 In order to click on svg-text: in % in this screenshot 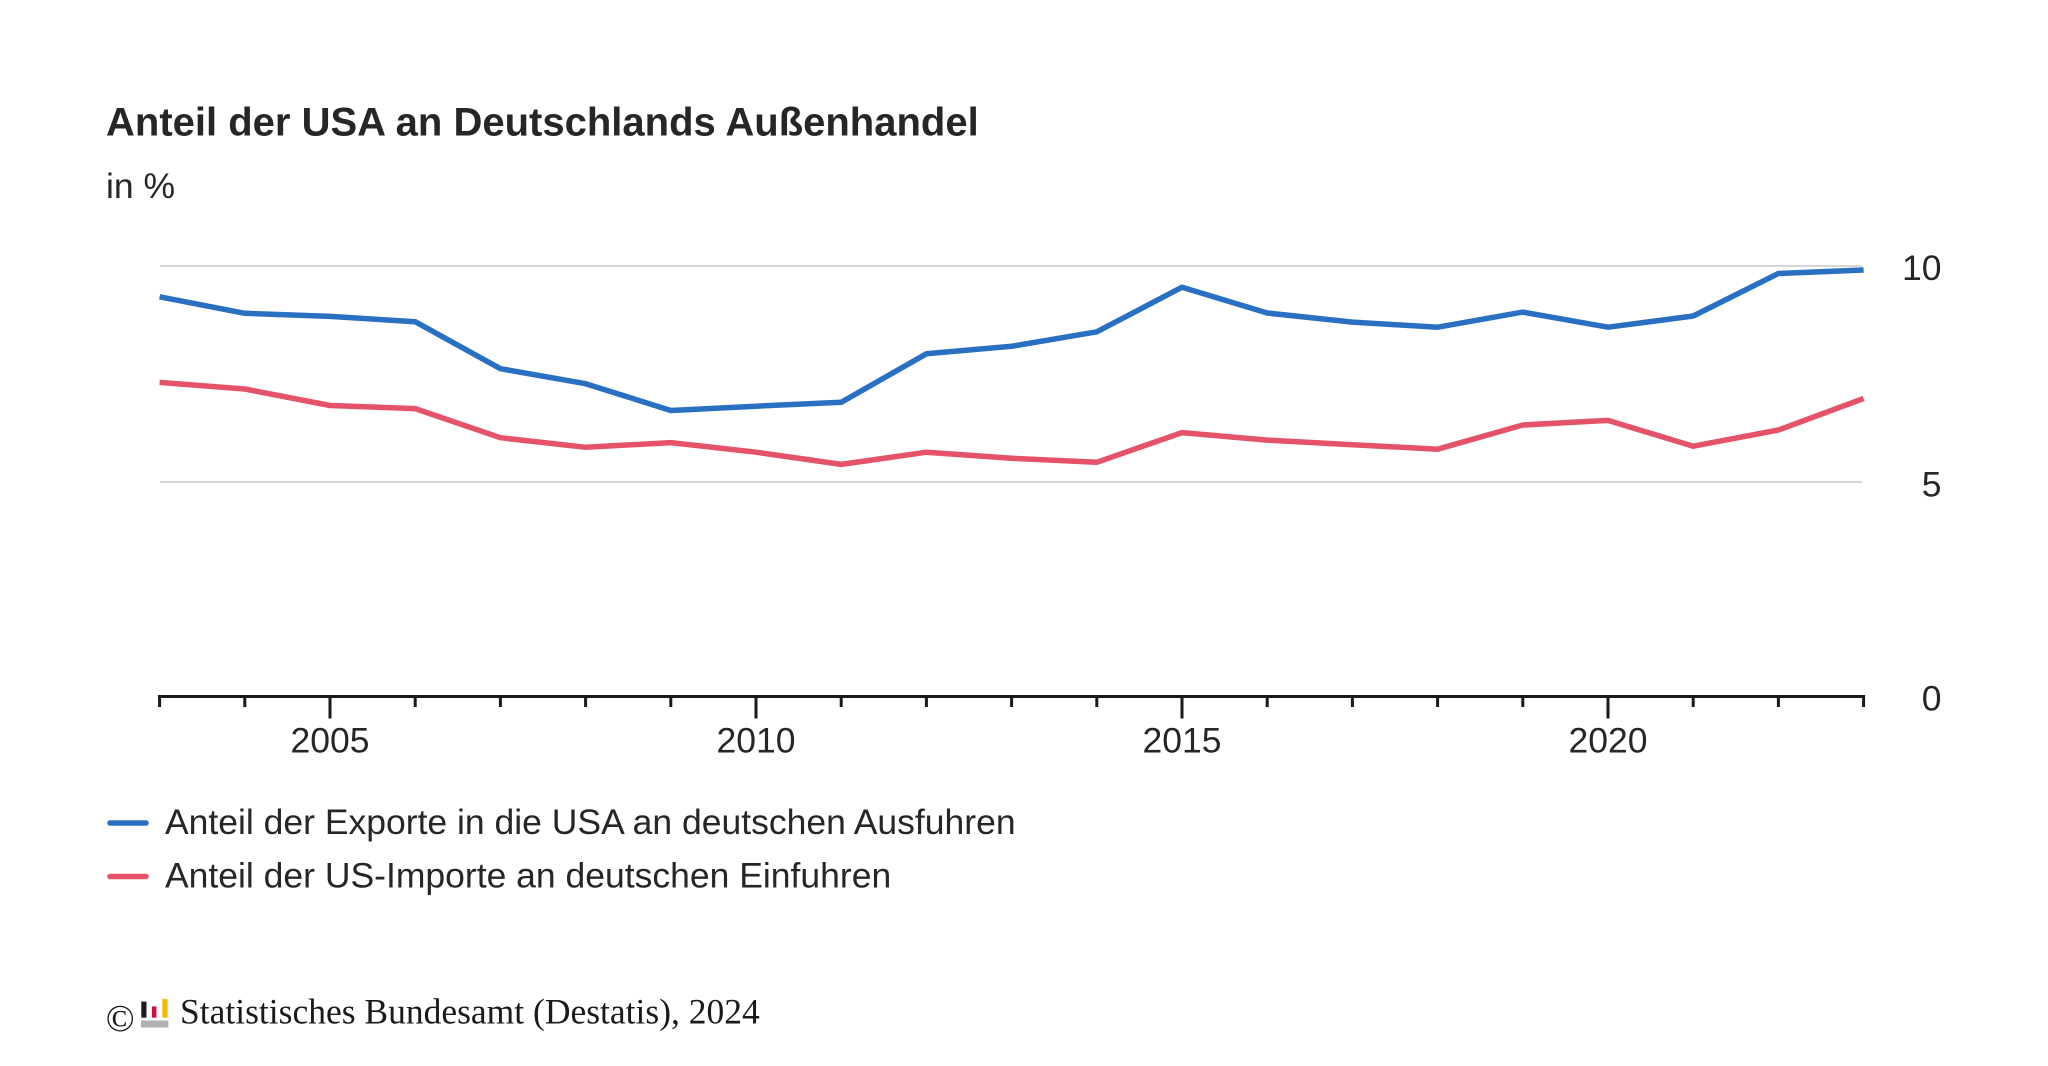, I will do `click(140, 186)`.